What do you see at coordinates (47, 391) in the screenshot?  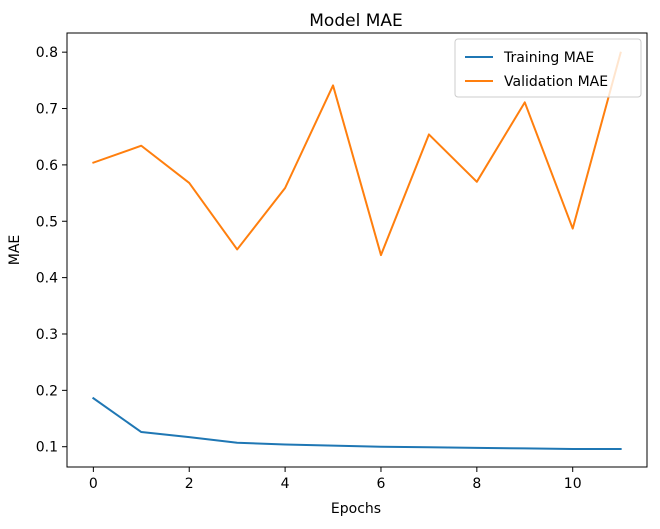 I see `y-tick-label: 0.2` at bounding box center [47, 391].